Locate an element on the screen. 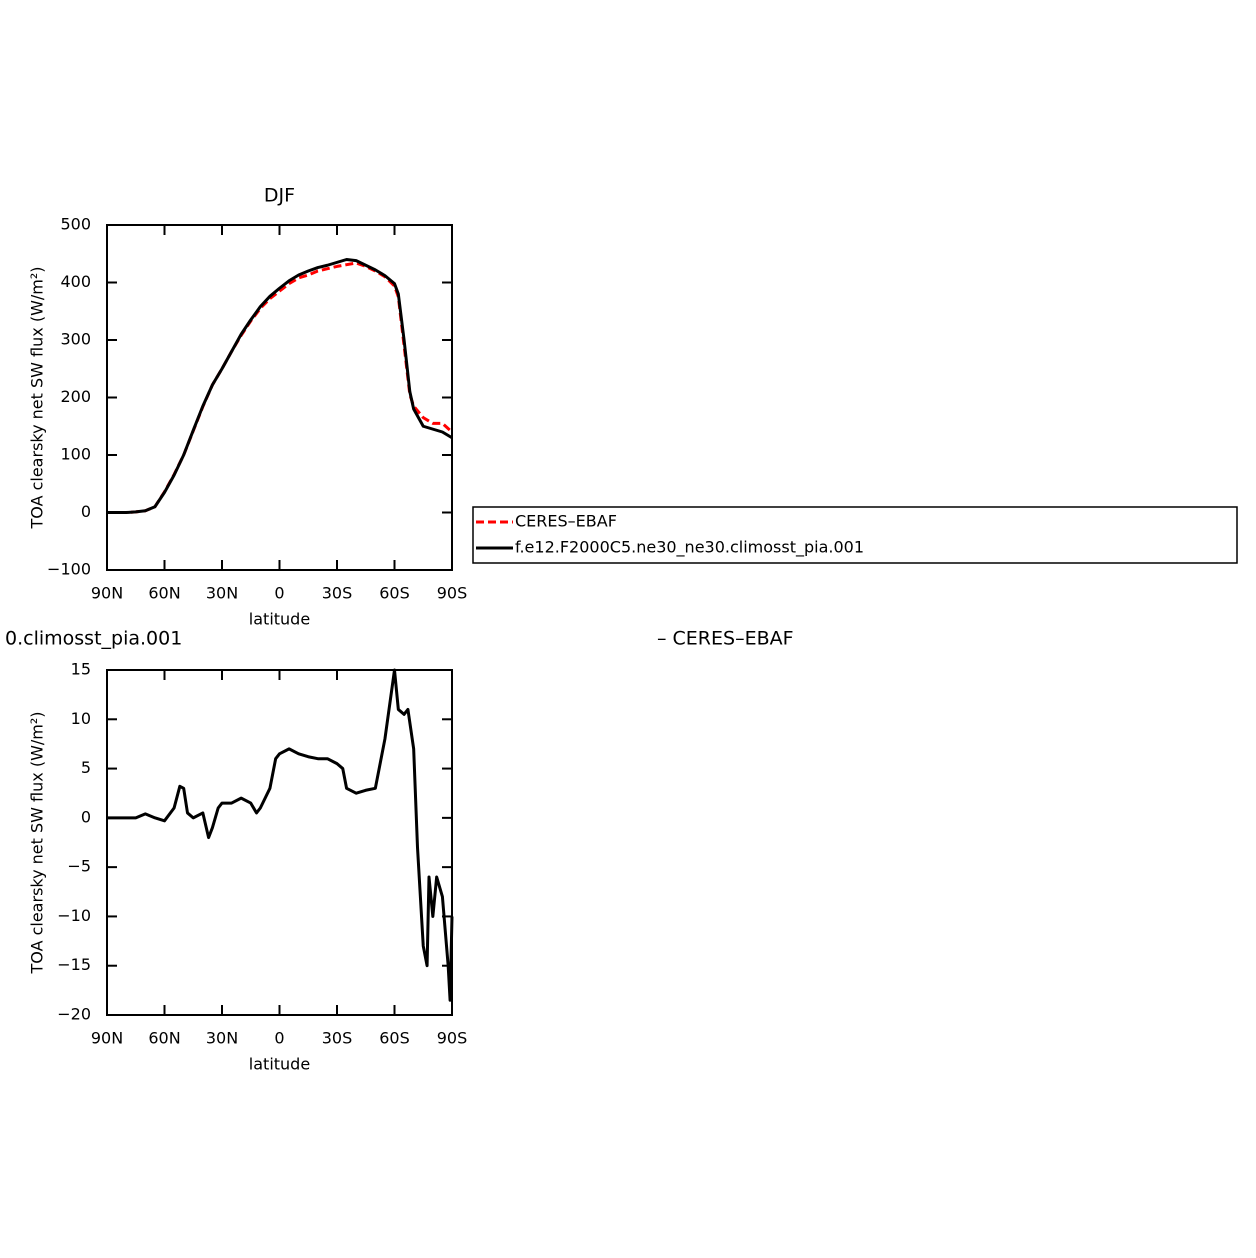 This screenshot has width=1256, height=1258. y-tick-label: 15 is located at coordinates (81, 669).